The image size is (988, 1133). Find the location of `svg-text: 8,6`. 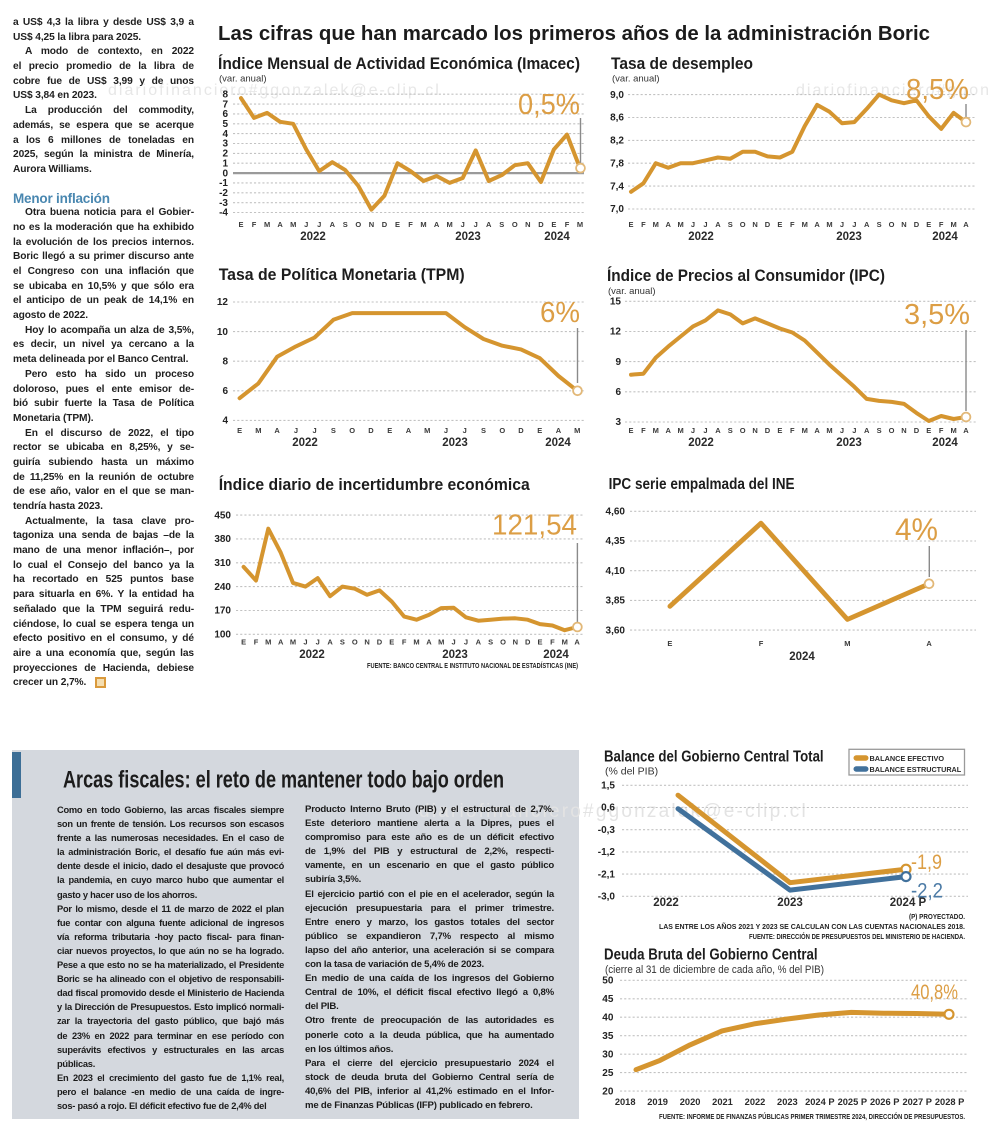

svg-text: 8,6 is located at coordinates (617, 118).